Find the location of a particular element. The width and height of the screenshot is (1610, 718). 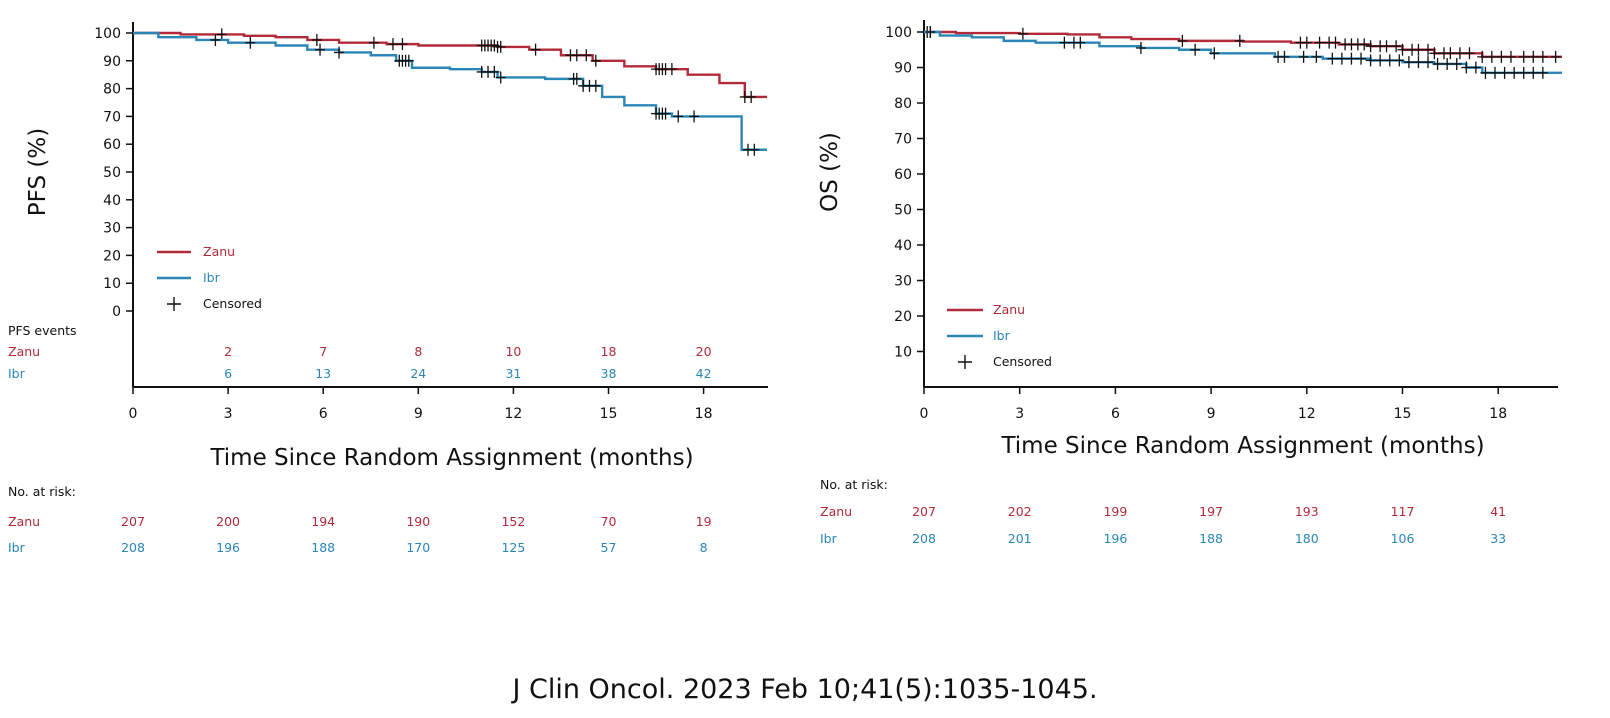

at-risk-value-ibr: 180 is located at coordinates (1307, 538).